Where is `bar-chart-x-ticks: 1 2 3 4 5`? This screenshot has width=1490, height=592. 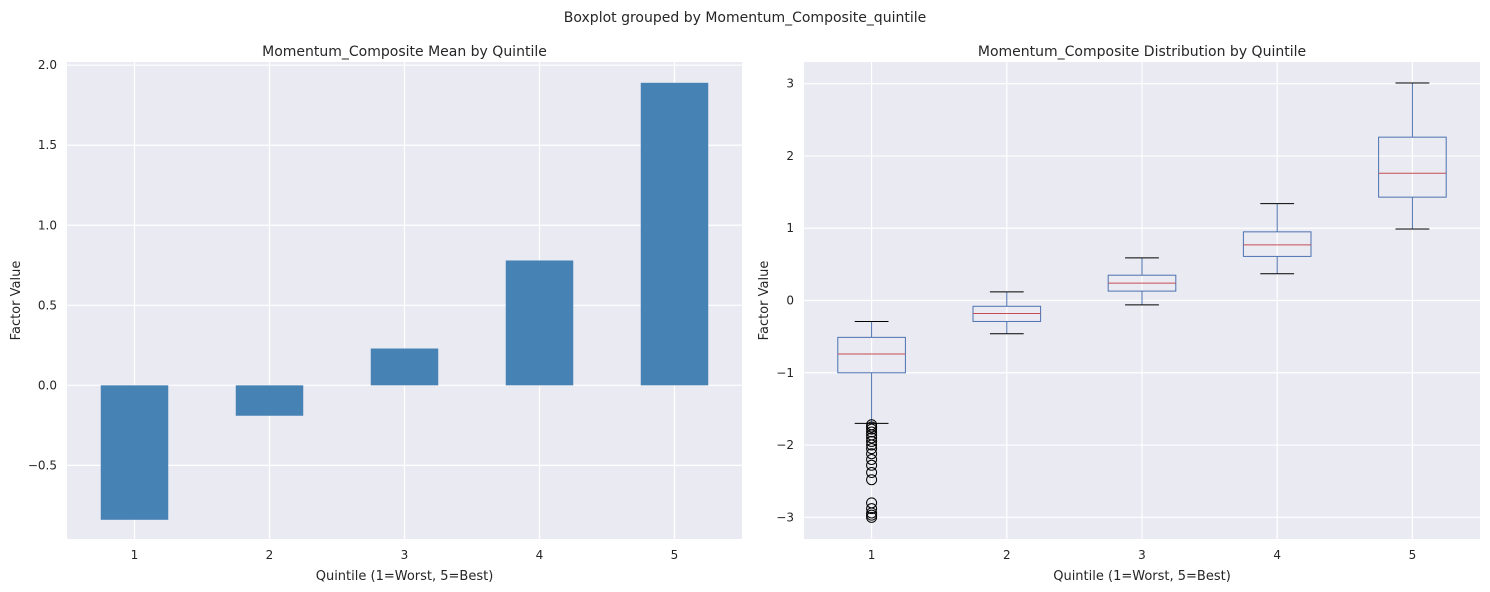
bar-chart-x-ticks: 1 2 3 4 5 is located at coordinates (405, 555).